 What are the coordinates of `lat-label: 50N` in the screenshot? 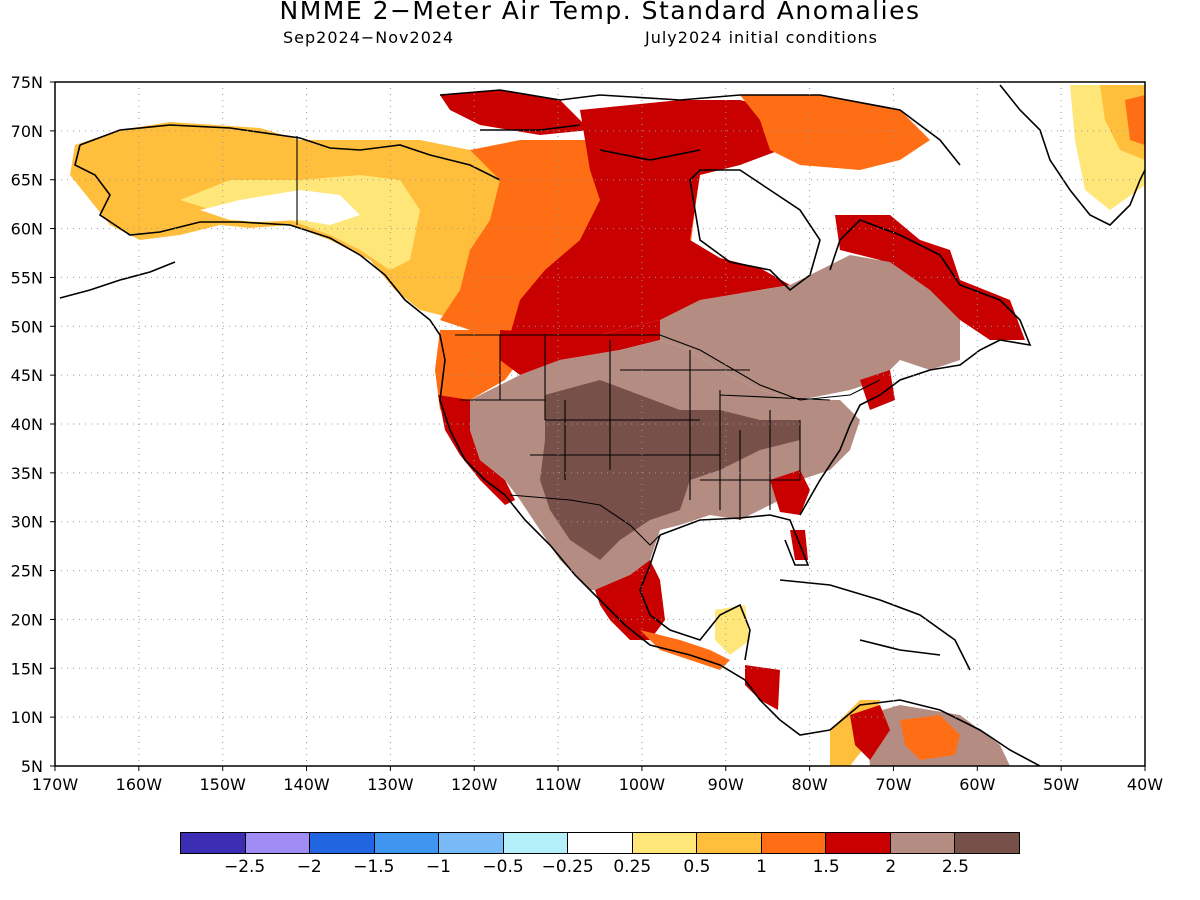 It's located at (27, 326).